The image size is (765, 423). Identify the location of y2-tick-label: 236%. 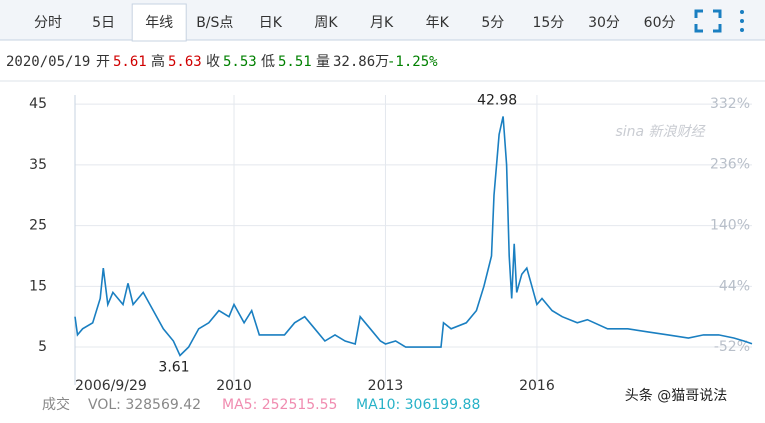
(730, 165).